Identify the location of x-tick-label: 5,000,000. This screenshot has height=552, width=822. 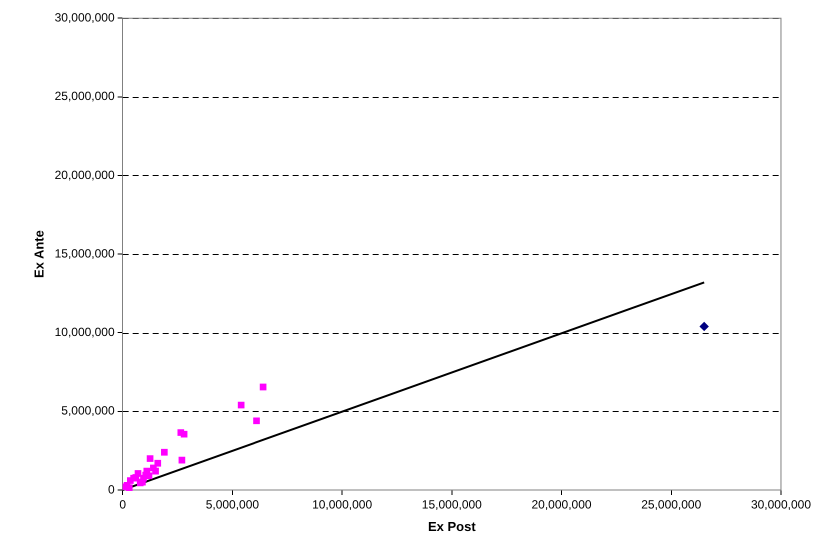
(233, 505).